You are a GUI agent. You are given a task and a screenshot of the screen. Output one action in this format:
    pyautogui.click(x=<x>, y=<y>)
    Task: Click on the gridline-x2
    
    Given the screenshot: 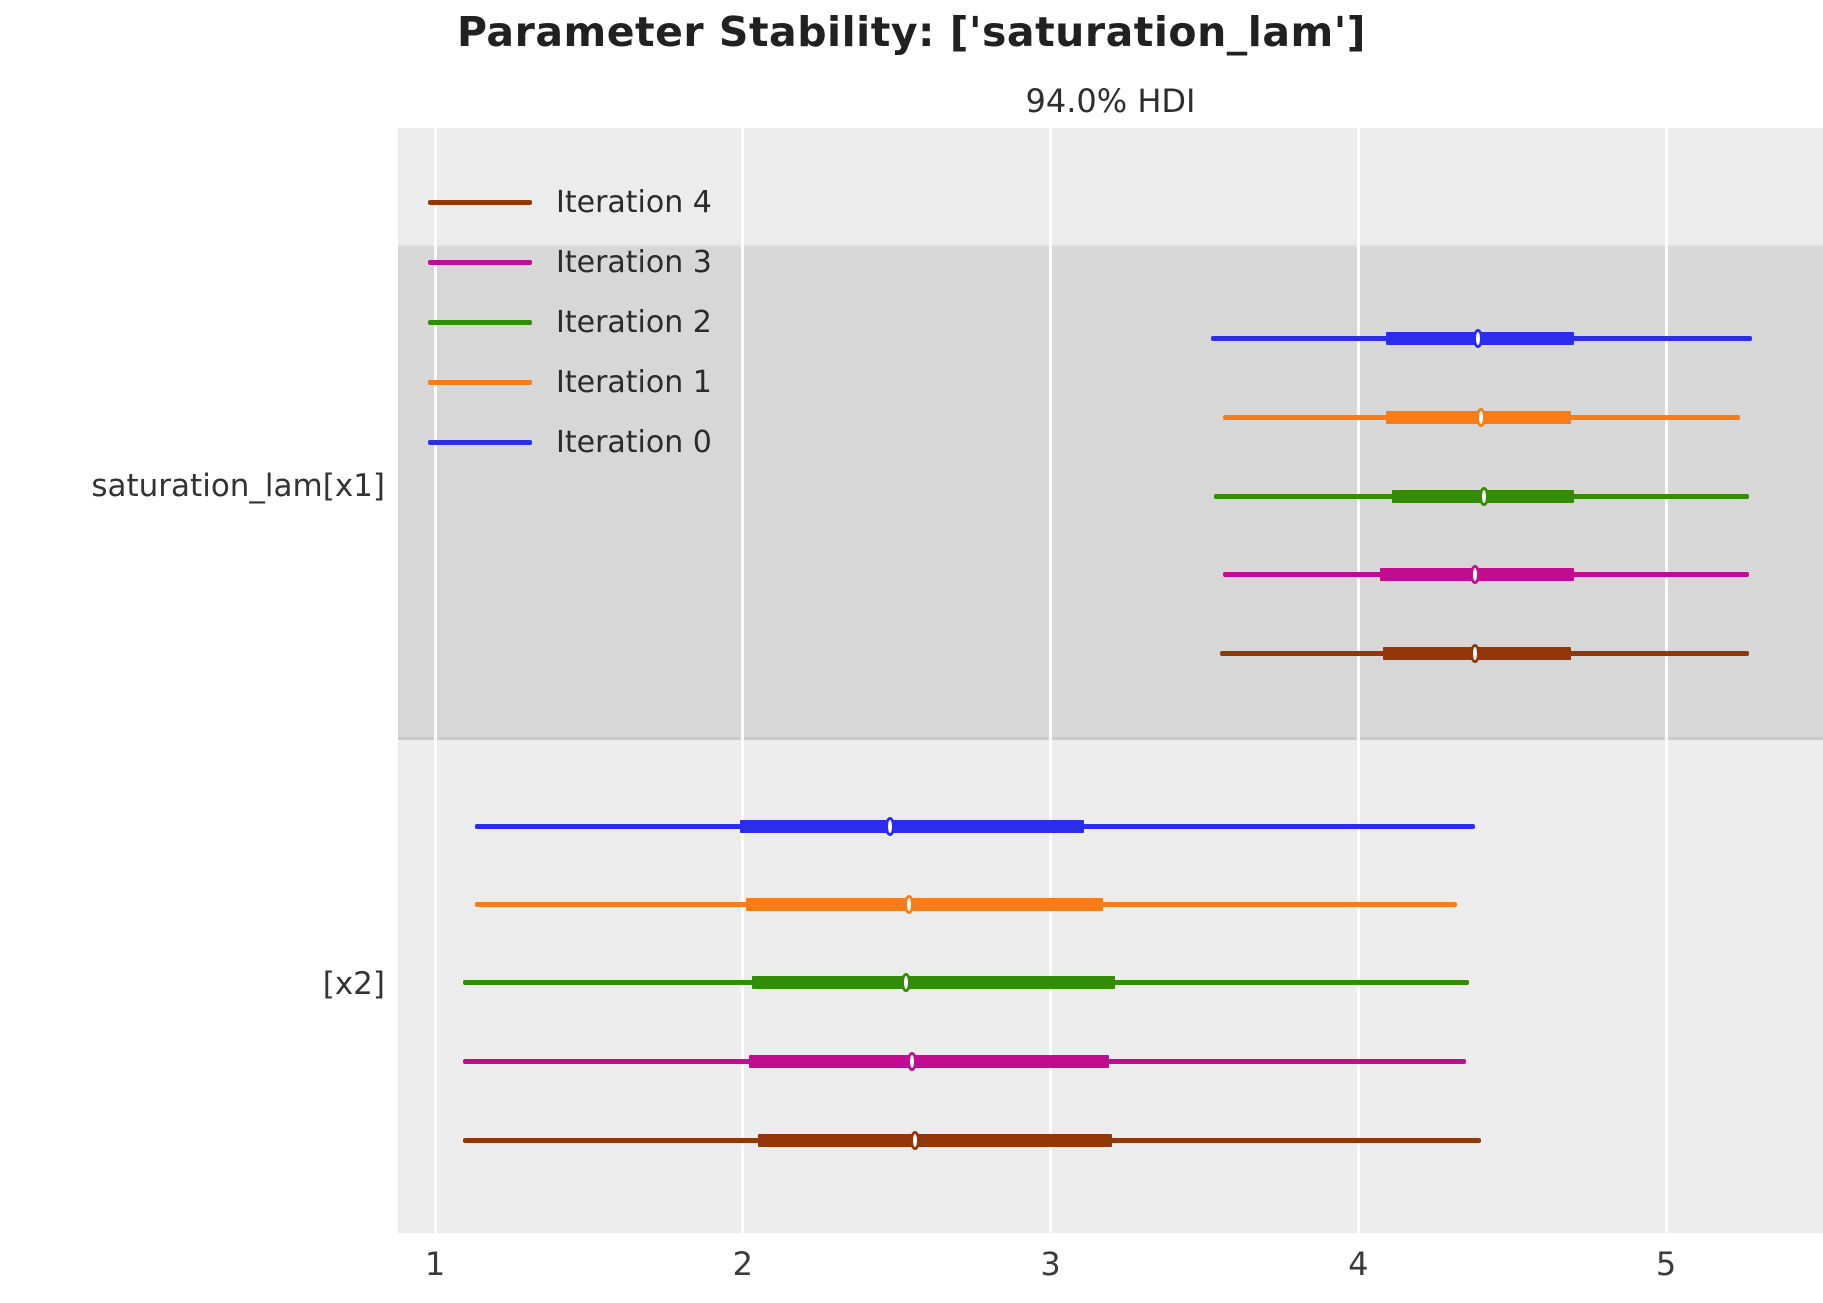 What is the action you would take?
    pyautogui.click(x=743, y=680)
    